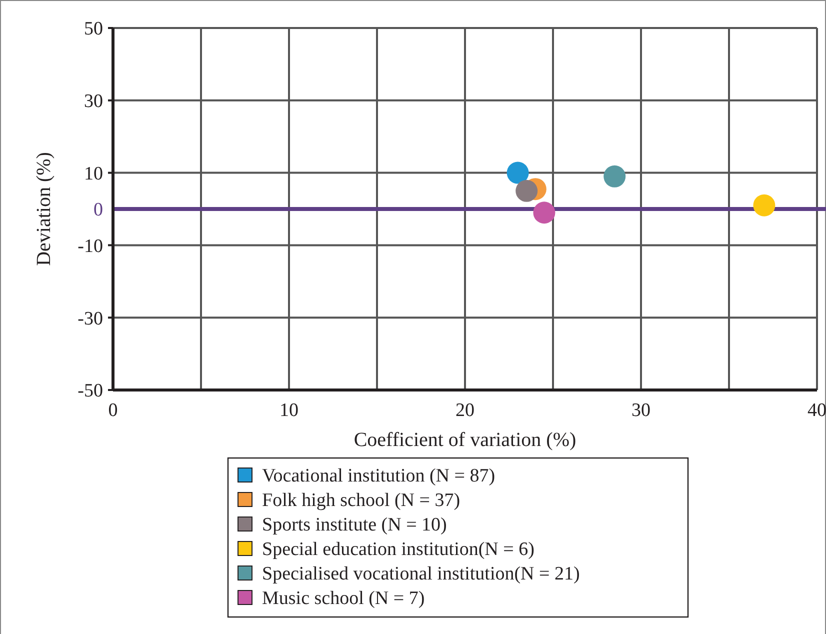 This screenshot has width=826, height=634. I want to click on y-axis-title: Deviation (%), so click(44, 209).